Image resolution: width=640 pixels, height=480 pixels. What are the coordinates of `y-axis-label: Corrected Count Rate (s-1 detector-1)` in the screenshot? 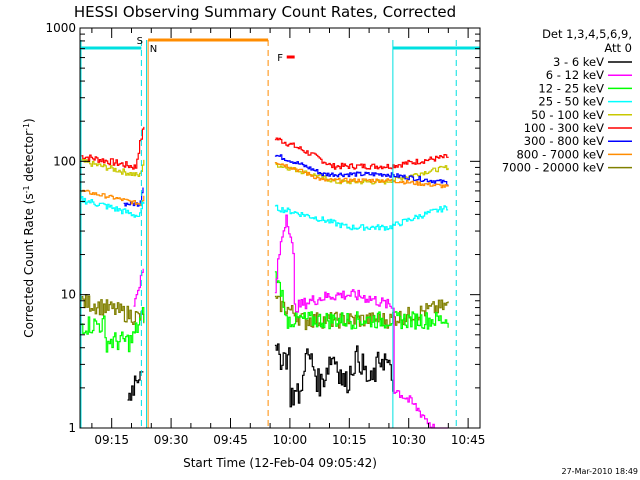 It's located at (29, 227).